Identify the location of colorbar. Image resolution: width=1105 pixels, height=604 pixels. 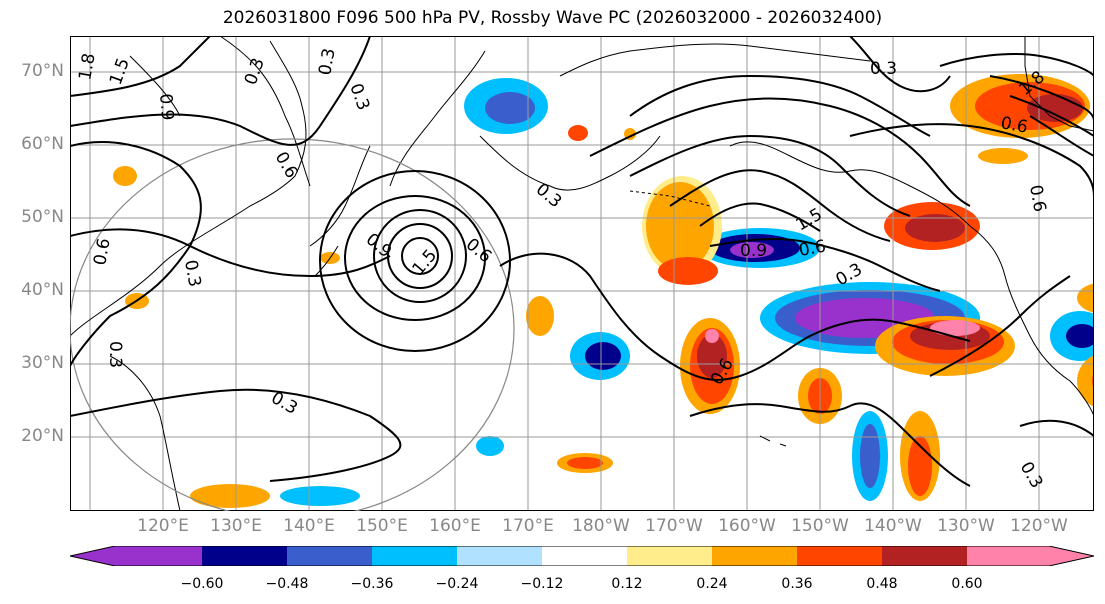
(582, 556).